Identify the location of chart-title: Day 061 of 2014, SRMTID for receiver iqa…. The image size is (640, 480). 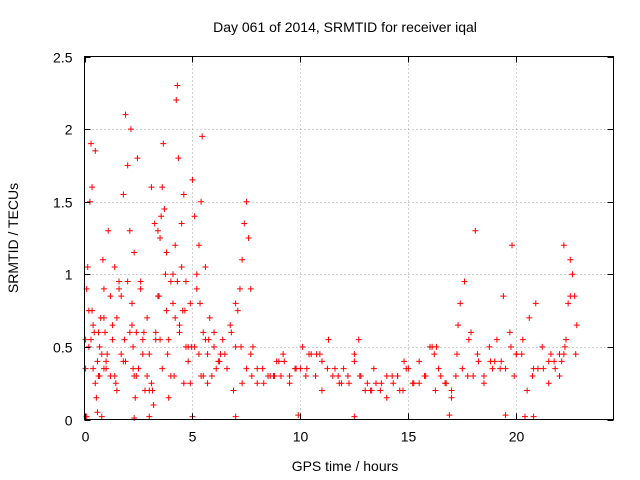
(345, 27).